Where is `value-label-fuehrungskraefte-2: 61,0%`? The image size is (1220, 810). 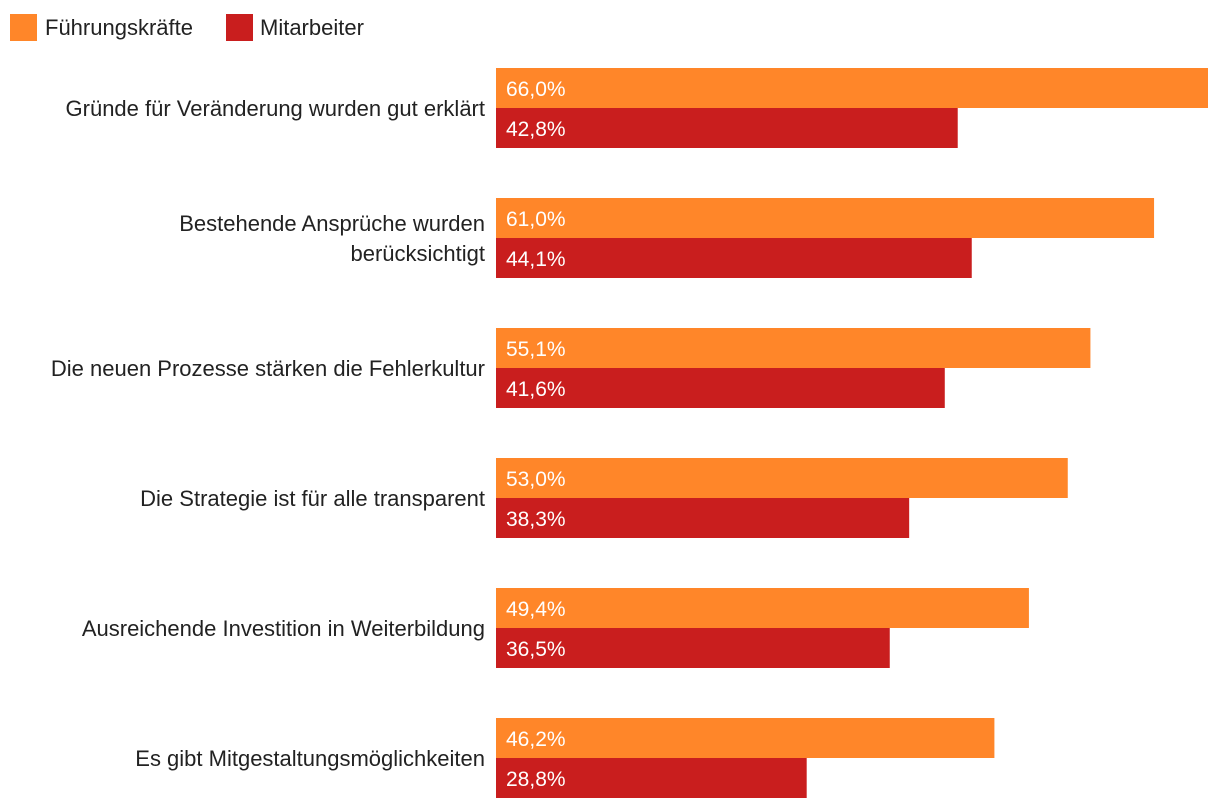 value-label-fuehrungskraefte-2: 61,0% is located at coordinates (536, 219).